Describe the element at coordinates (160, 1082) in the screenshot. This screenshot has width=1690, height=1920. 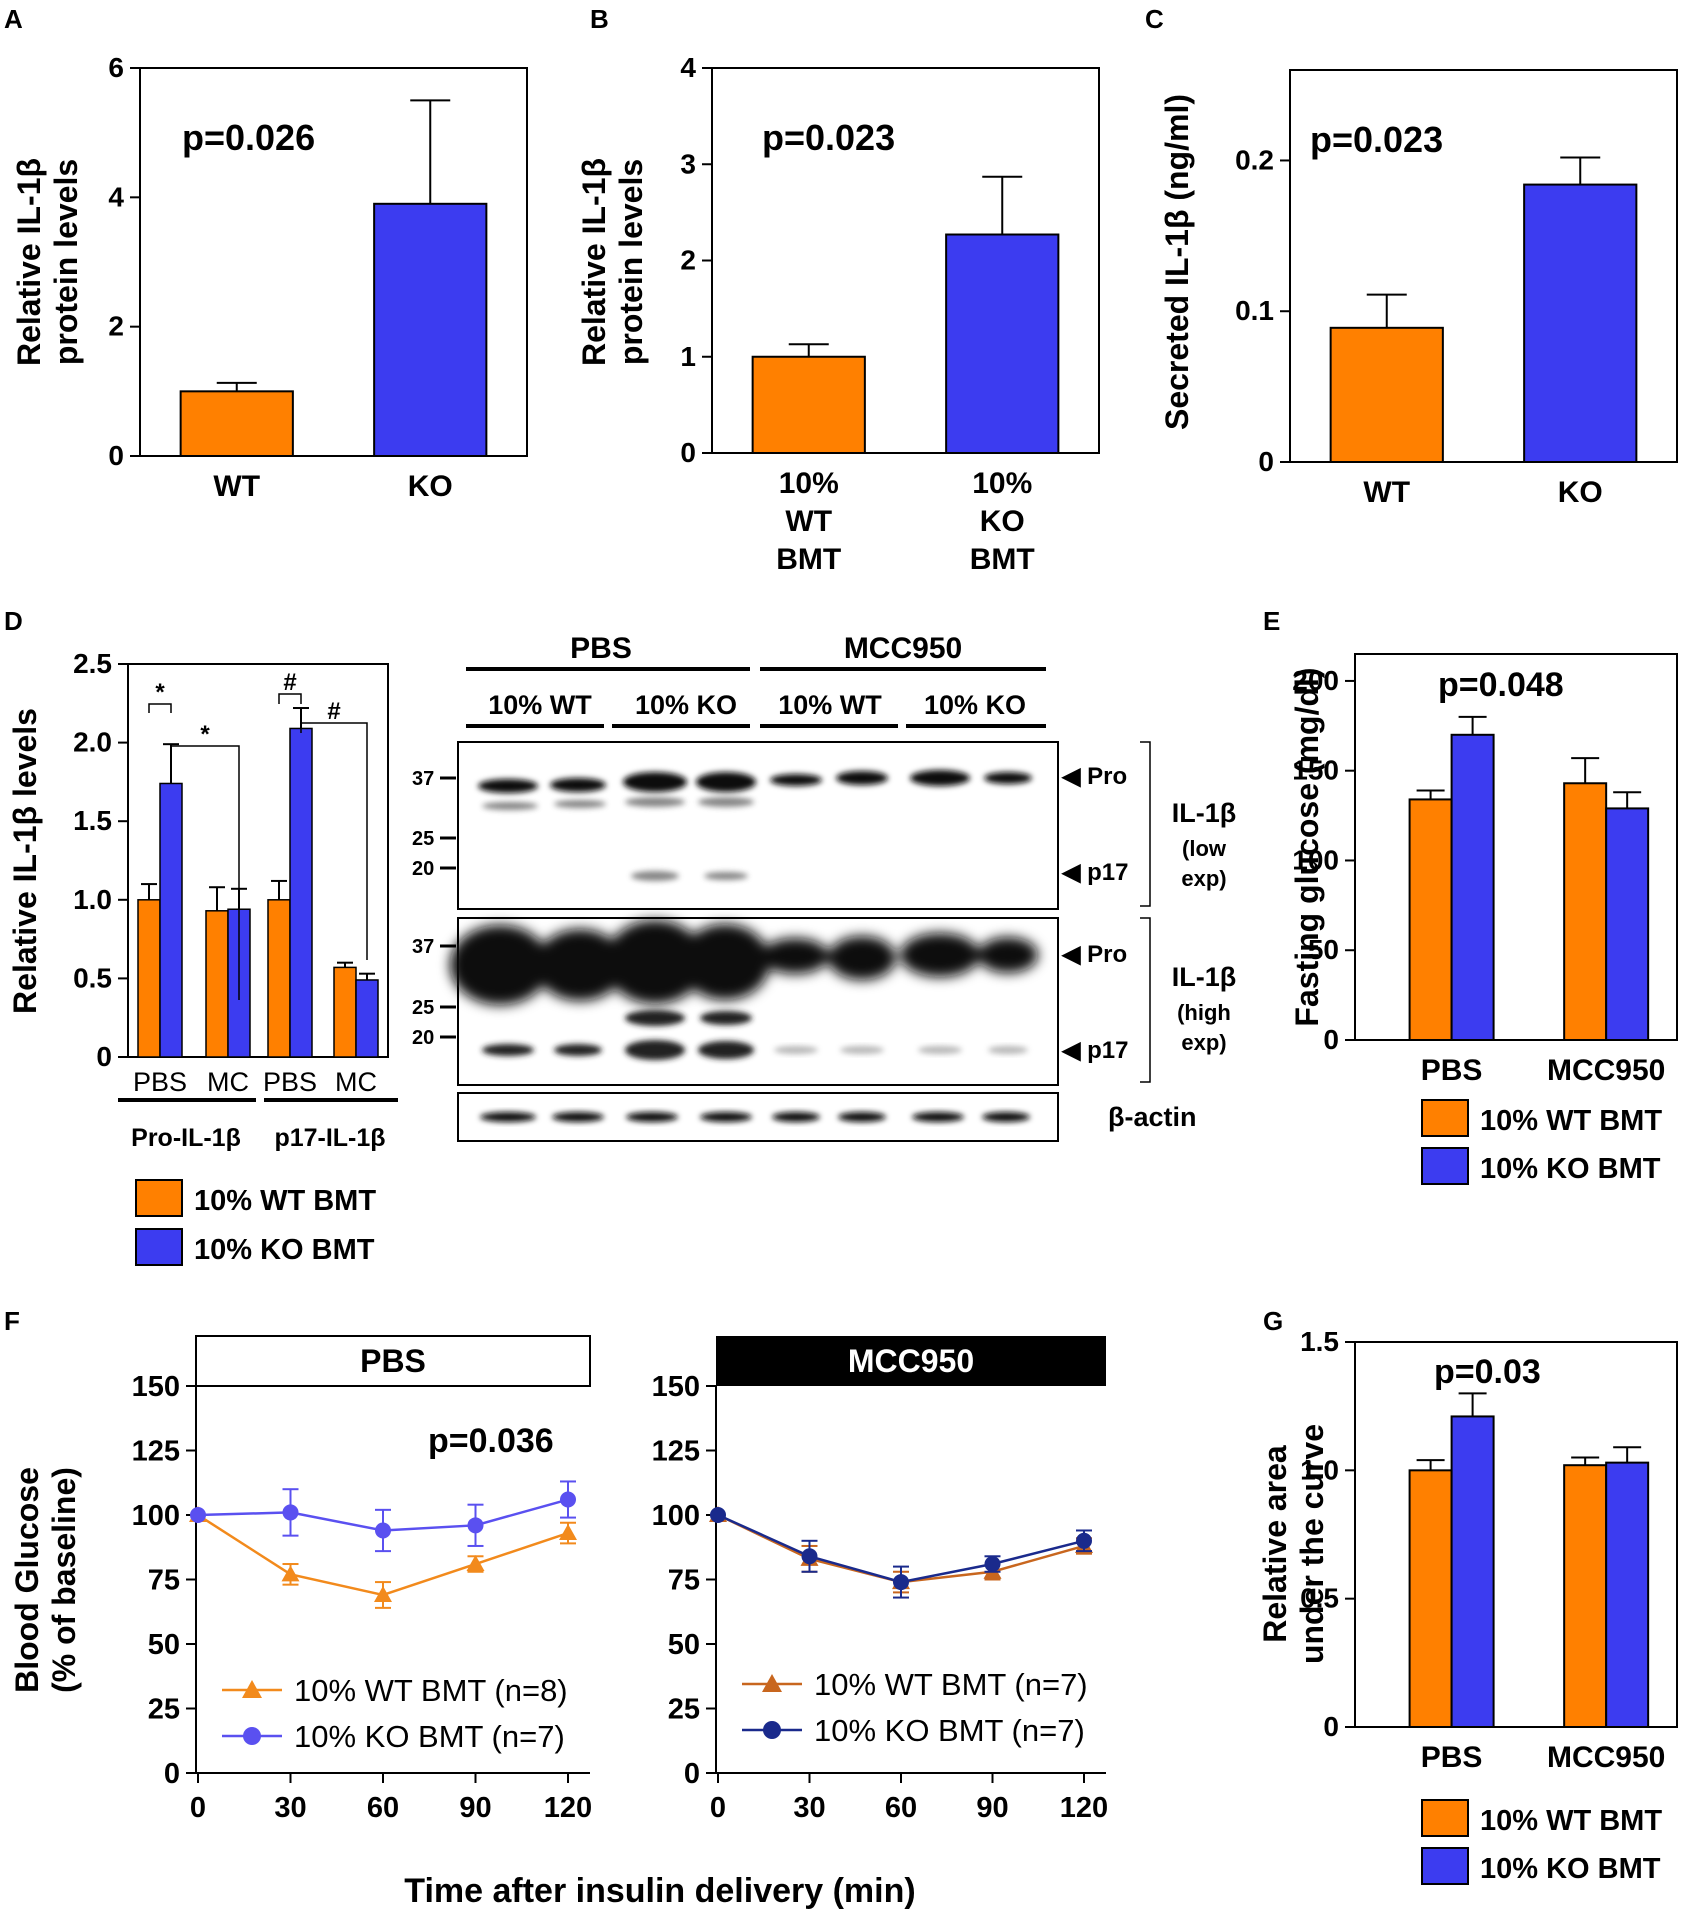
I see `x-tick-label: PBS` at that location.